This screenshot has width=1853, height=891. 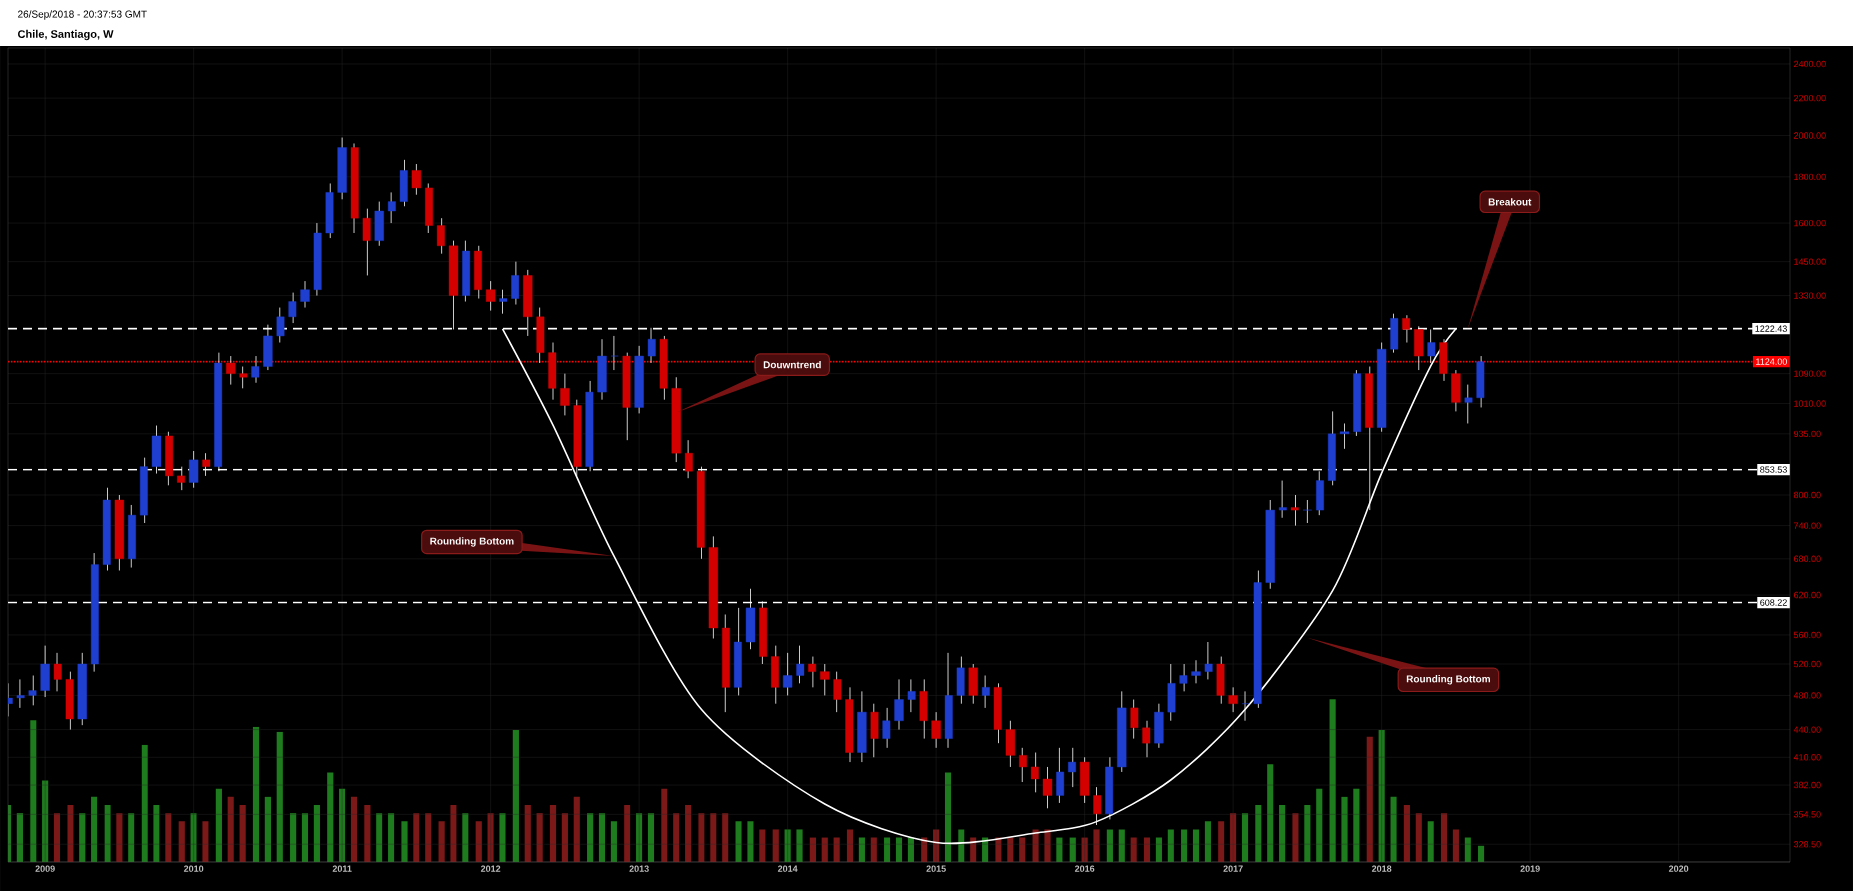 What do you see at coordinates (792, 364) in the screenshot?
I see `annotation: Douwntrend` at bounding box center [792, 364].